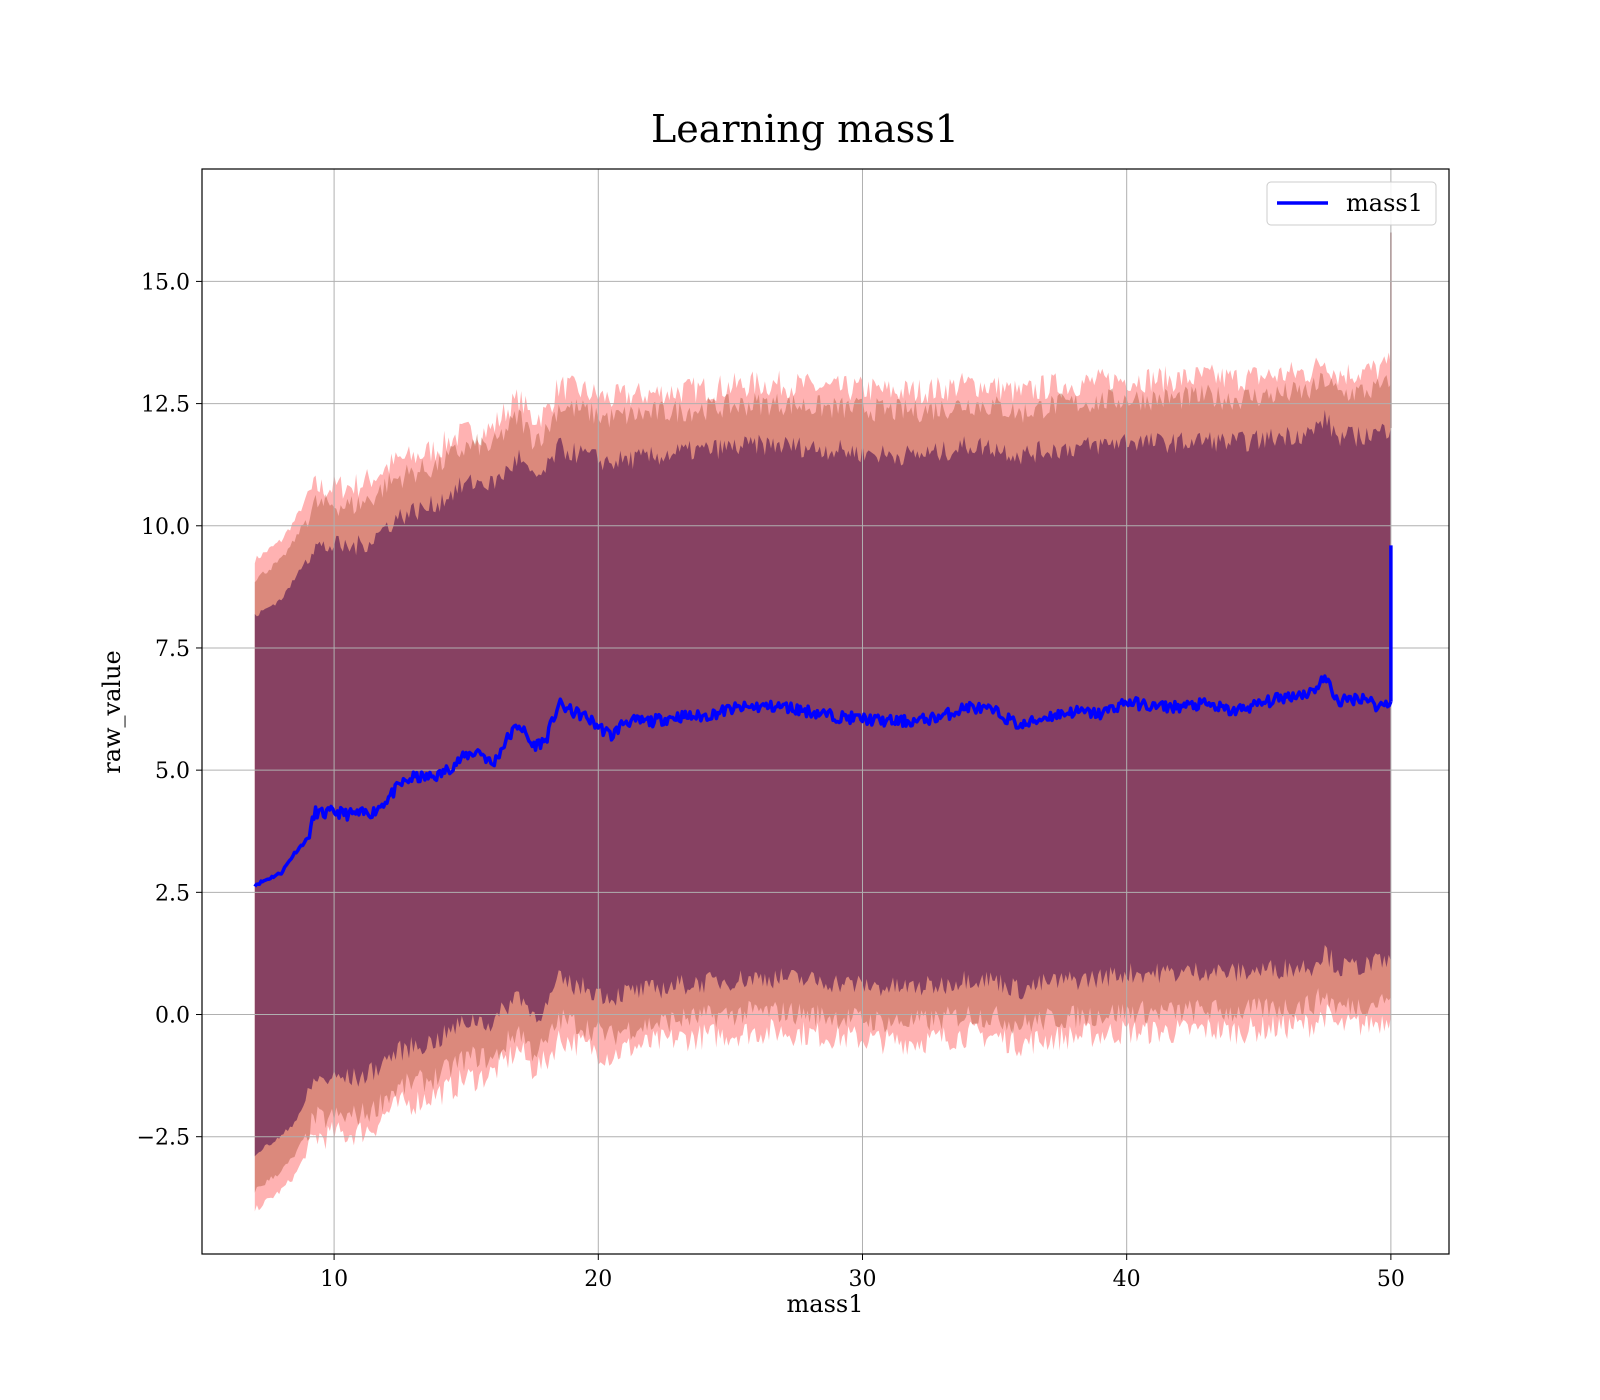 The image size is (1600, 1400). I want to click on y-tick-label: 2.5, so click(172, 893).